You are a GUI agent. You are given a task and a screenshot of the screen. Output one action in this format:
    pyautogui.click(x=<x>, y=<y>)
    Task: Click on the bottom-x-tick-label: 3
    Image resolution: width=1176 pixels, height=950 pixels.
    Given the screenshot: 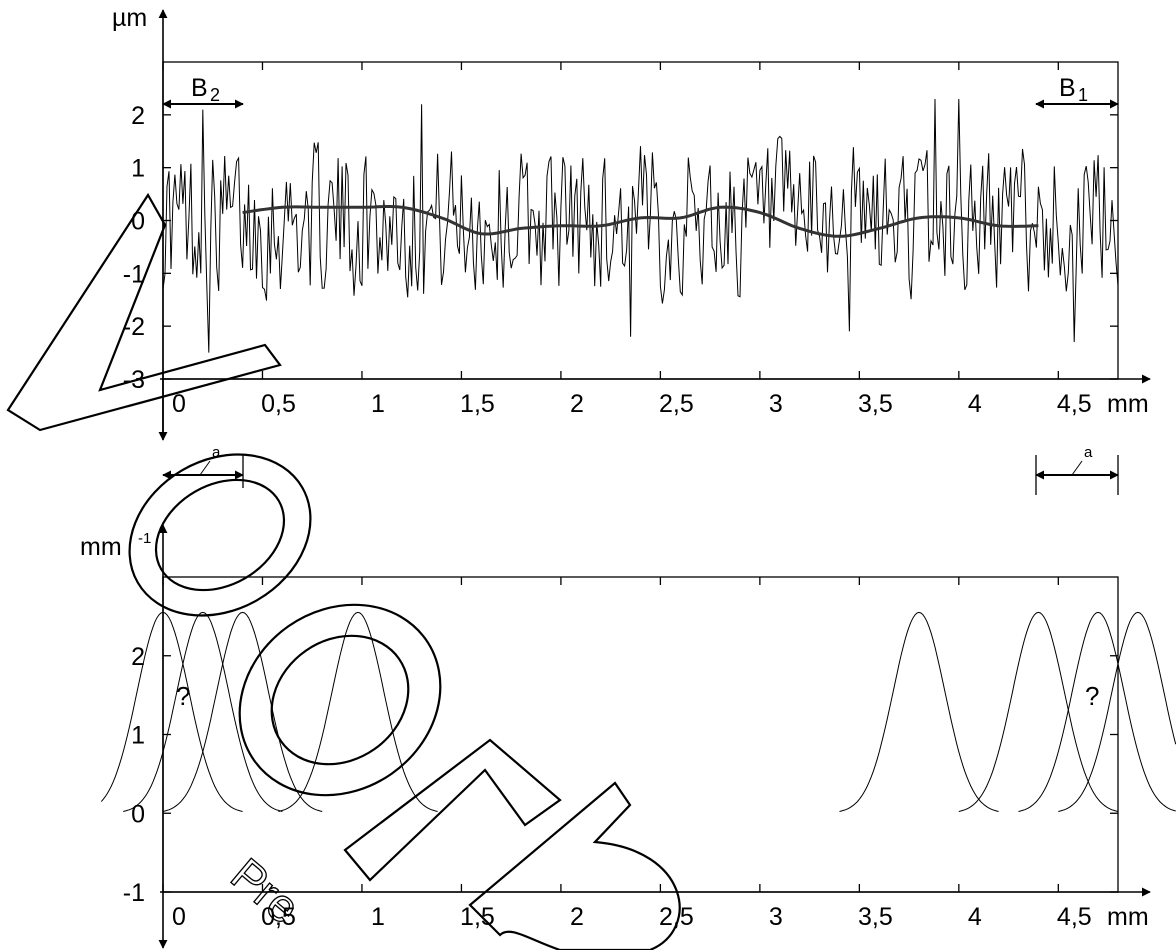 What is the action you would take?
    pyautogui.click(x=776, y=917)
    